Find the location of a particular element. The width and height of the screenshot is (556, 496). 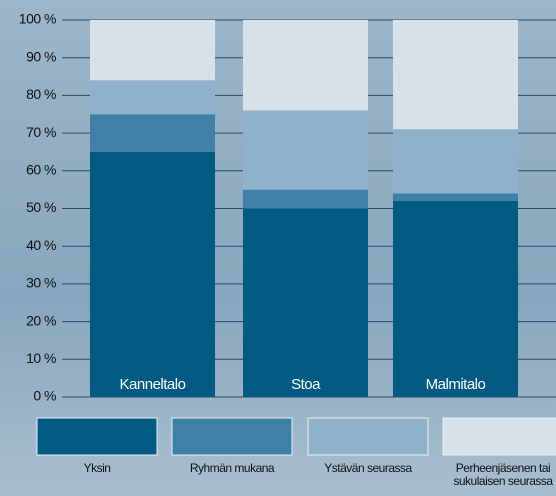

y-tick-label: 80 % is located at coordinates (41, 94).